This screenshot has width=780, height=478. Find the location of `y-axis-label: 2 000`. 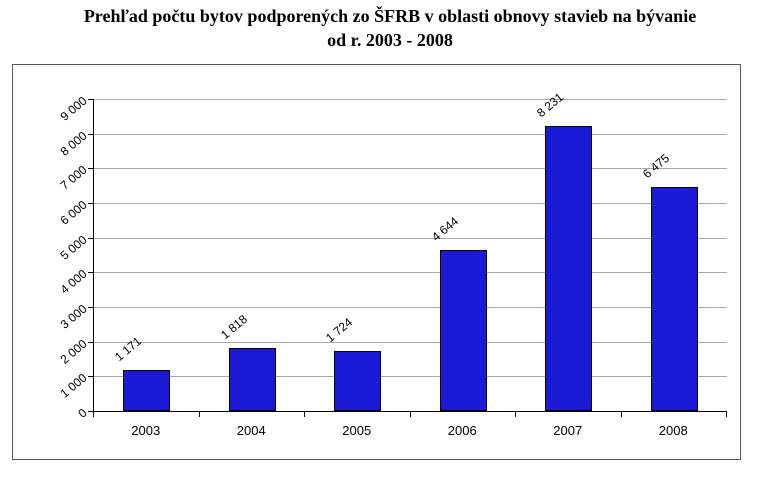

y-axis-label: 2 000 is located at coordinates (73, 351).